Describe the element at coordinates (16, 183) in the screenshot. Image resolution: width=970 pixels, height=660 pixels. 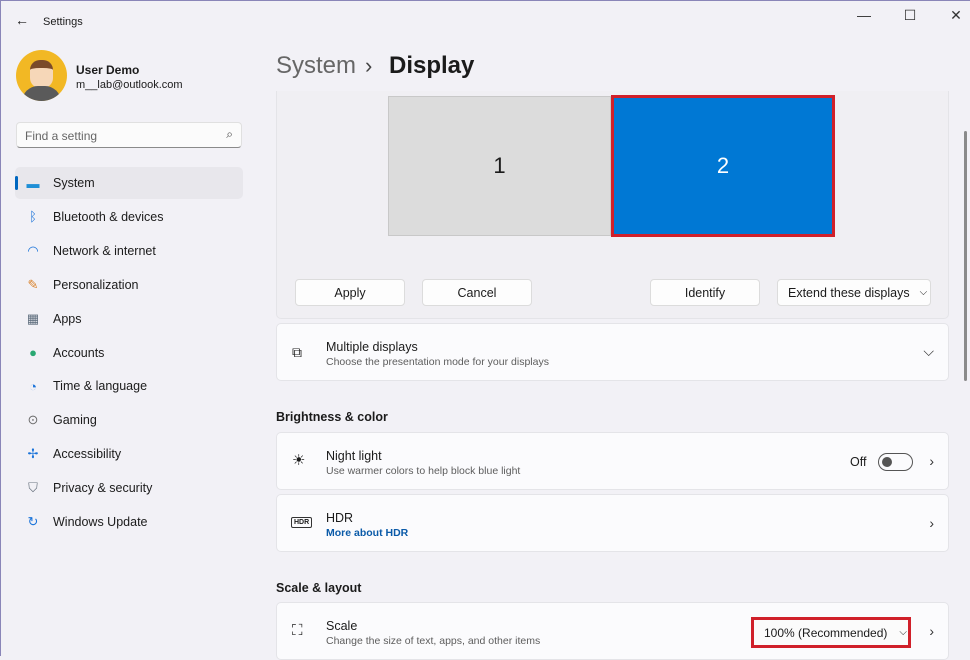
I see `active-indicator` at that location.